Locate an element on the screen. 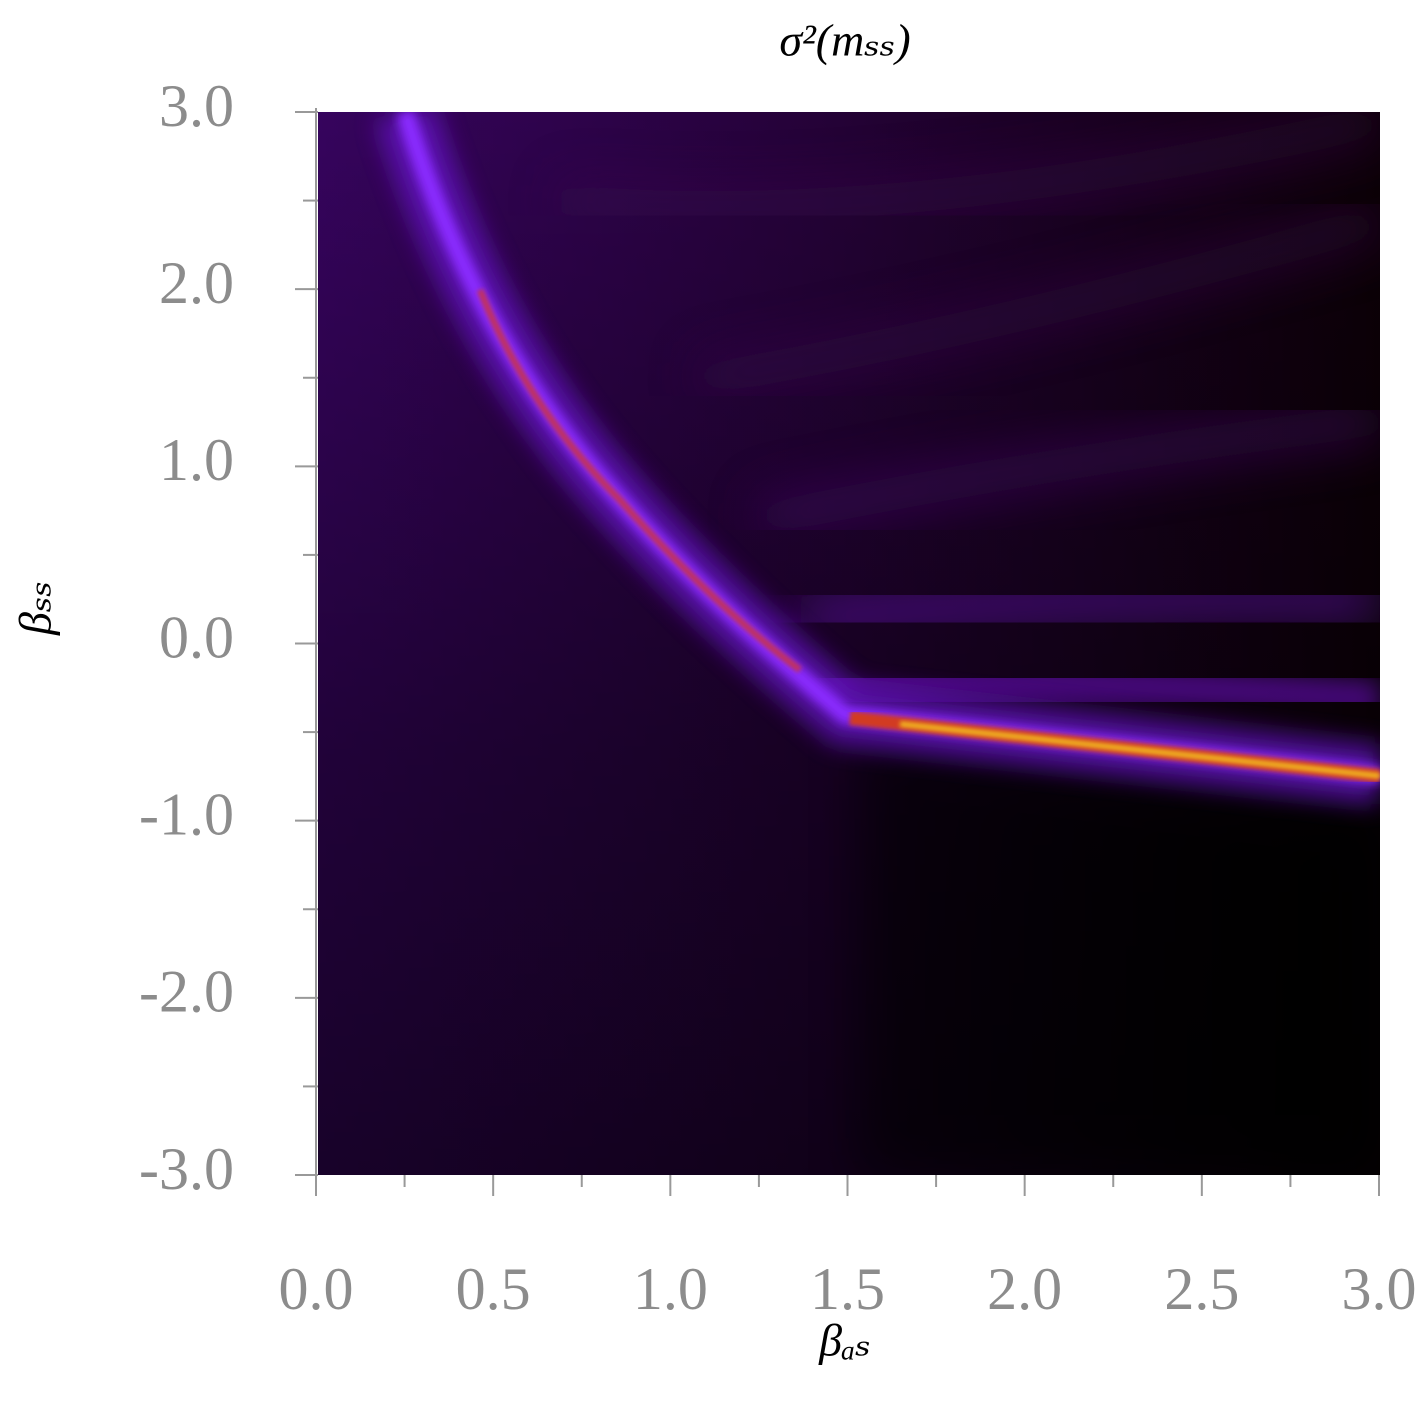 The image size is (1424, 1408). x-tick-label: 2.0 is located at coordinates (1024, 1289).